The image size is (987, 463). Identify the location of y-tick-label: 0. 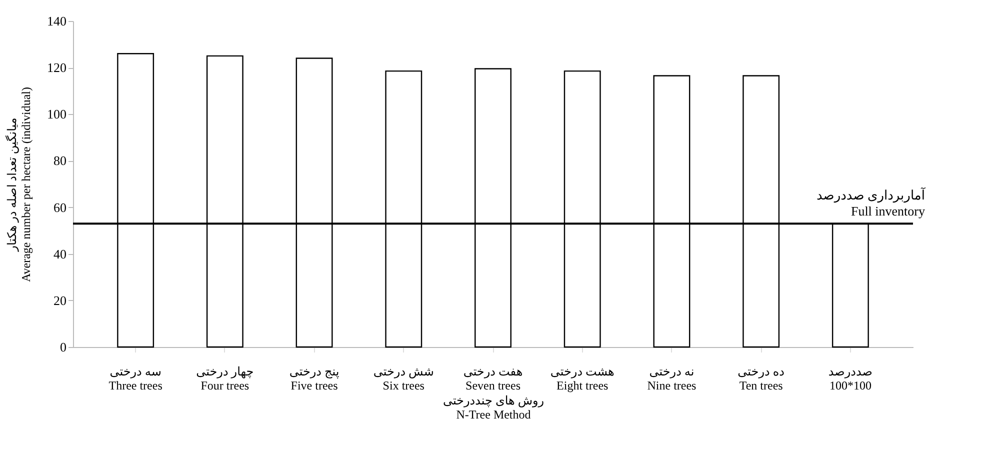
(63, 347).